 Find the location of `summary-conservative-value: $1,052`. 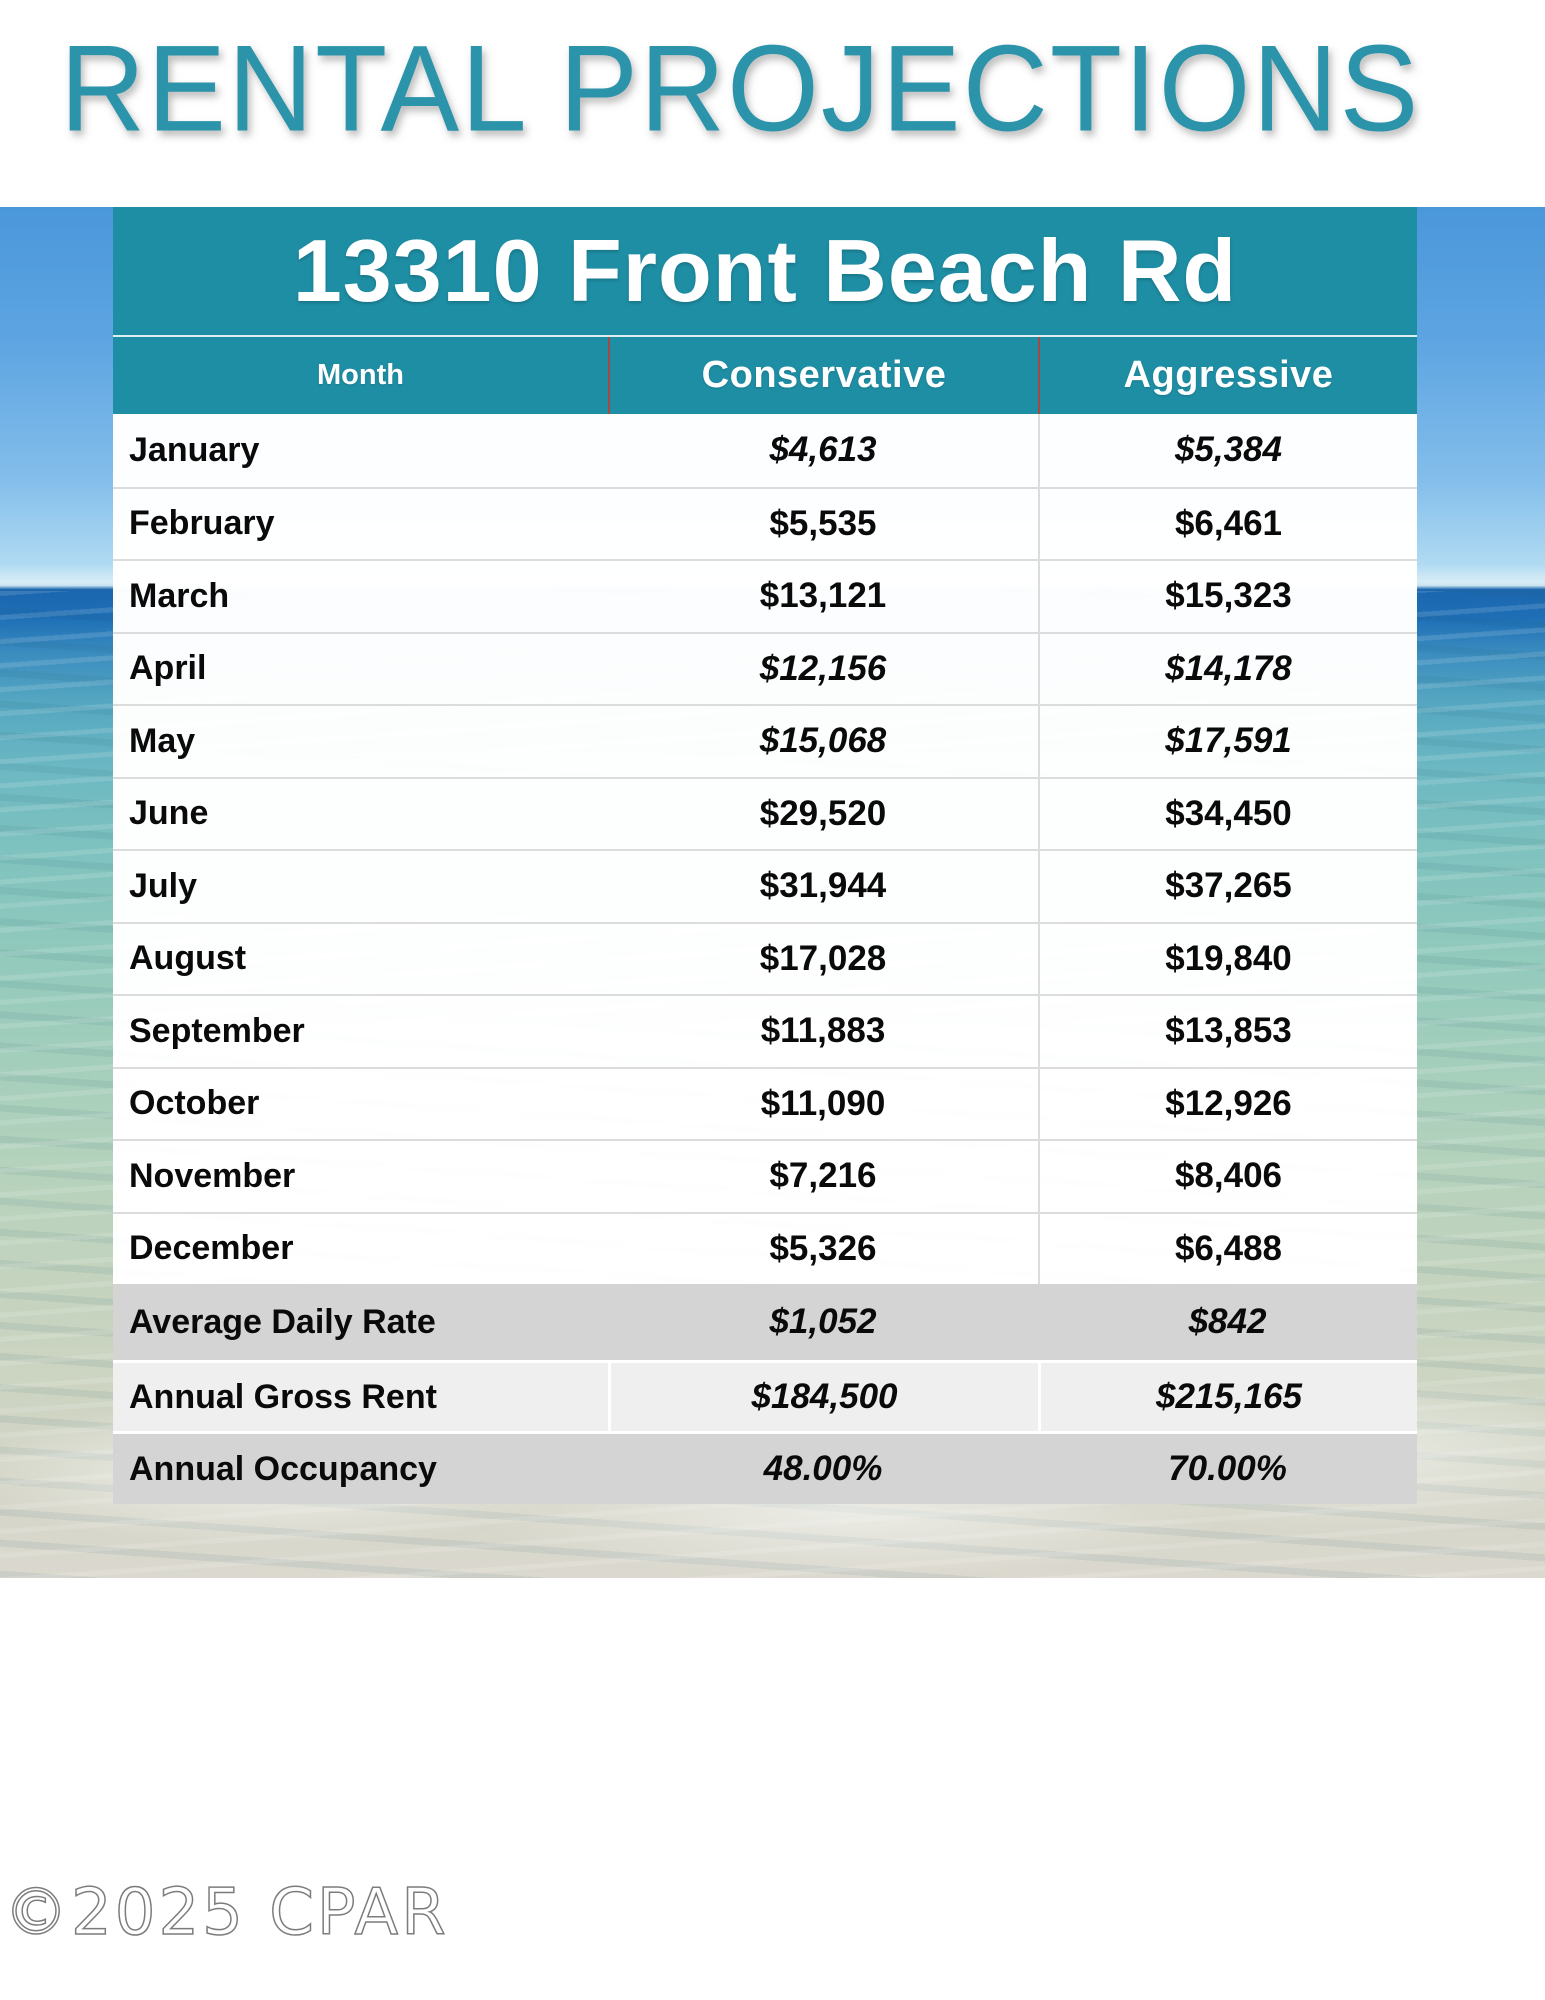

summary-conservative-value: $1,052 is located at coordinates (823, 1321).